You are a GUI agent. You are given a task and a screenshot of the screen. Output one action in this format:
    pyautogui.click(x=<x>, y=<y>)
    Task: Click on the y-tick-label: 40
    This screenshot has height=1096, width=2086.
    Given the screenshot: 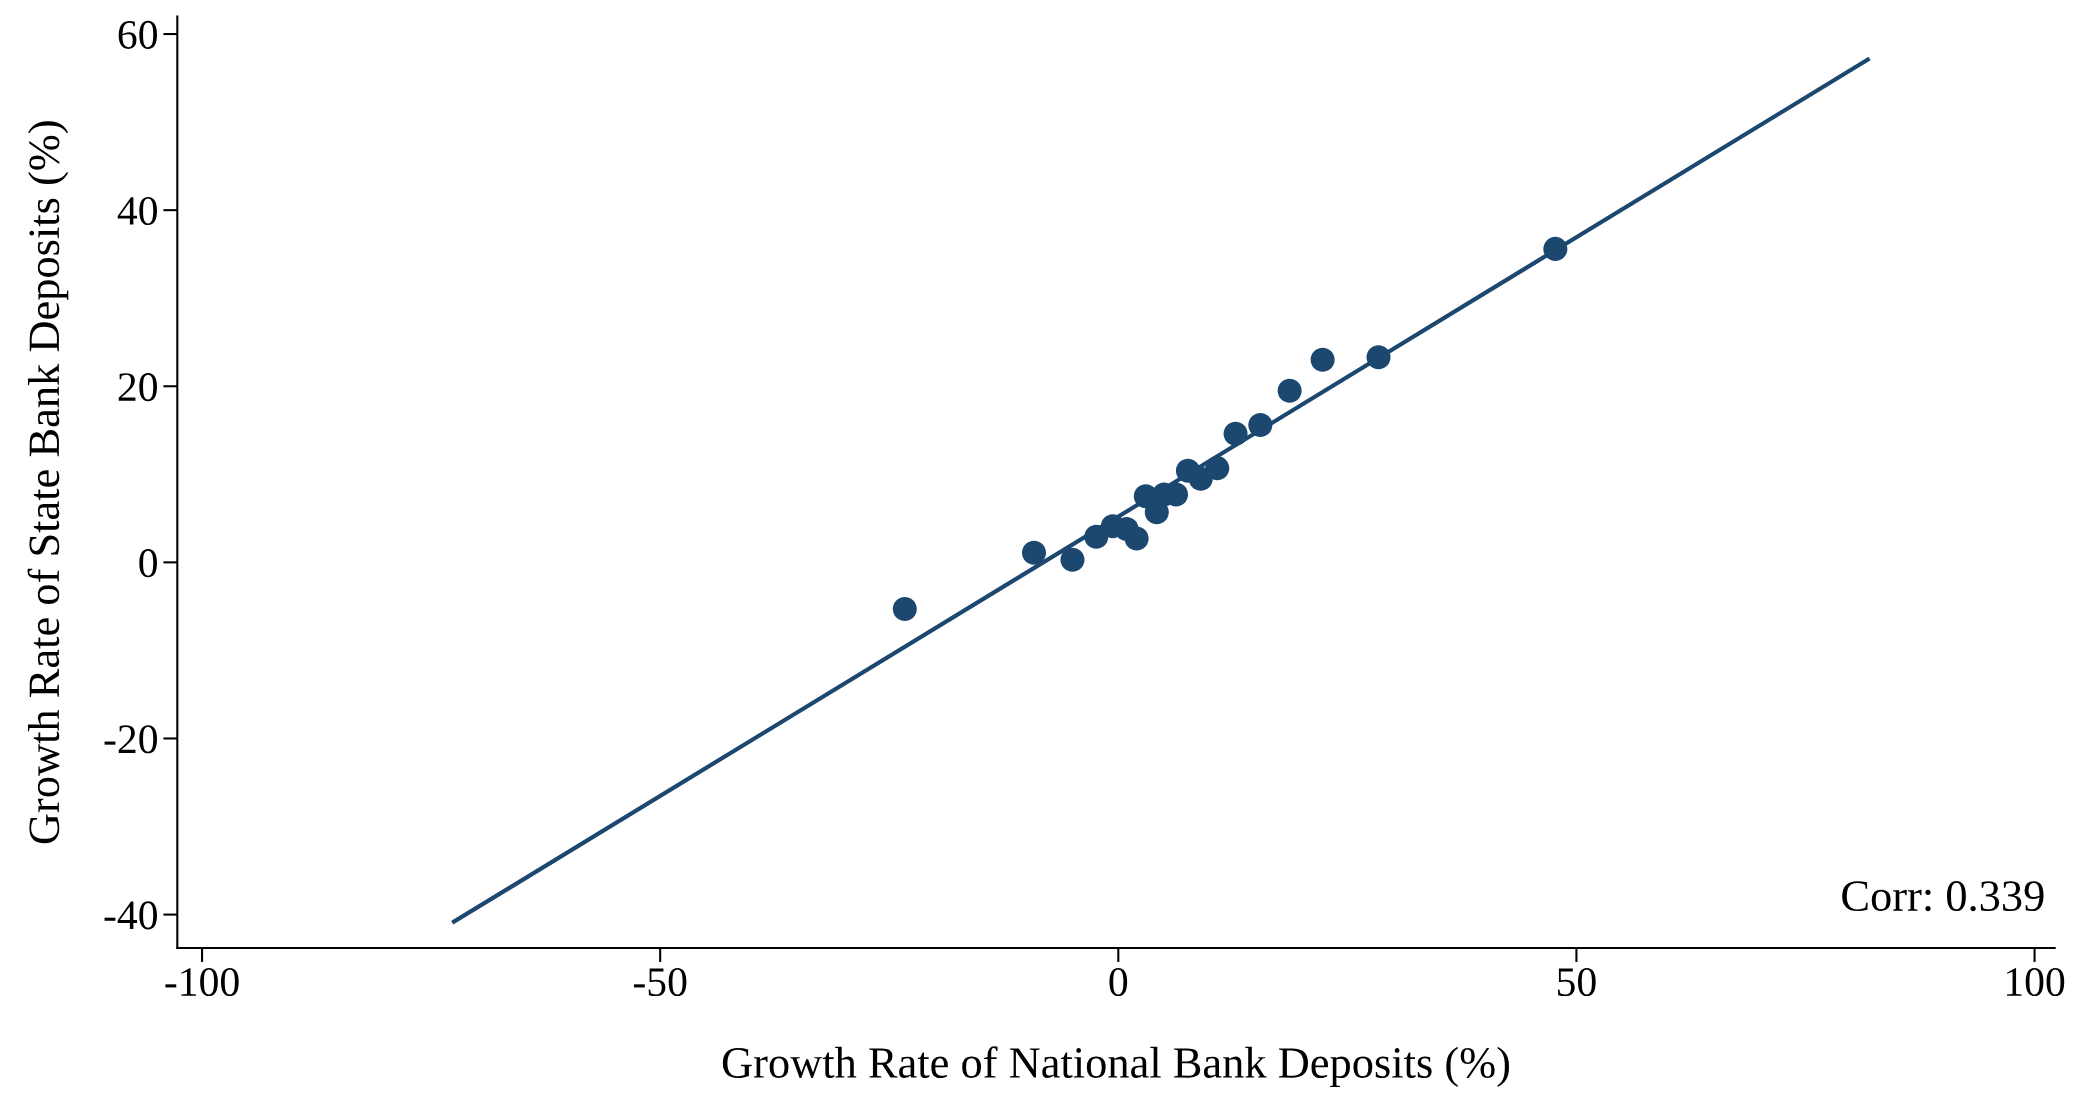 What is the action you would take?
    pyautogui.click(x=137, y=211)
    